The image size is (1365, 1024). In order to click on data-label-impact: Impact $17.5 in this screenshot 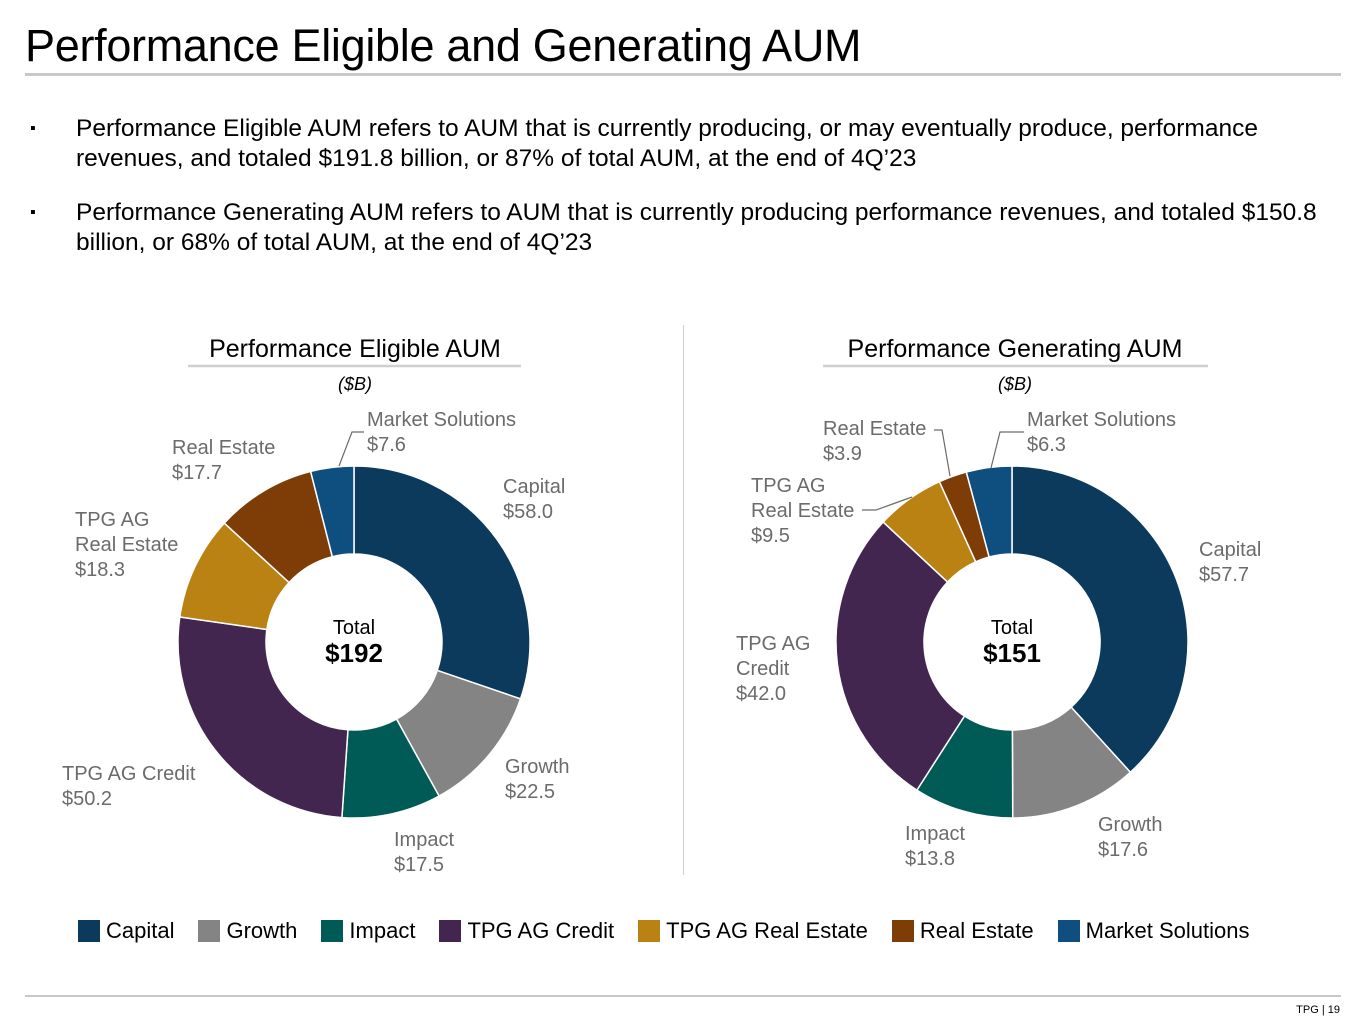, I will do `click(424, 852)`.